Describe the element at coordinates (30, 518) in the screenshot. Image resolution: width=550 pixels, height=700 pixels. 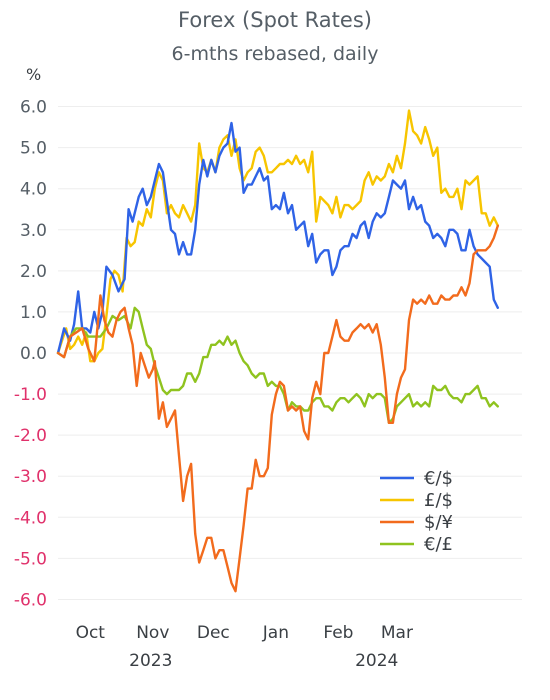
I see `y-tick-label: -4.0` at that location.